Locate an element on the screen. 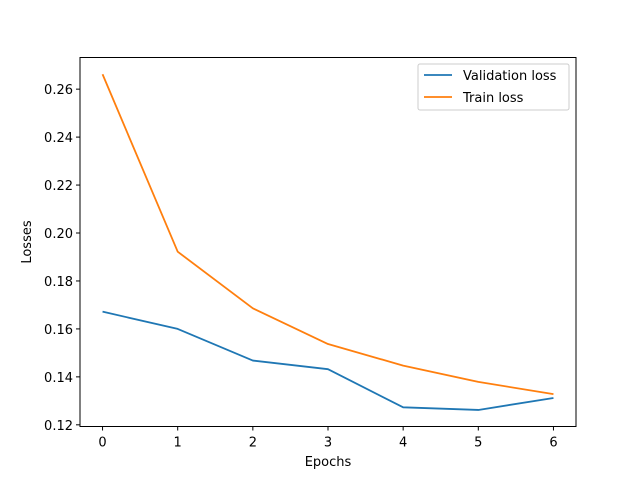 This screenshot has width=640, height=478. y-axis: 0.12 0.14 0.16 0.18 0.20 0.22 0.24 0.26 is located at coordinates (62, 258).